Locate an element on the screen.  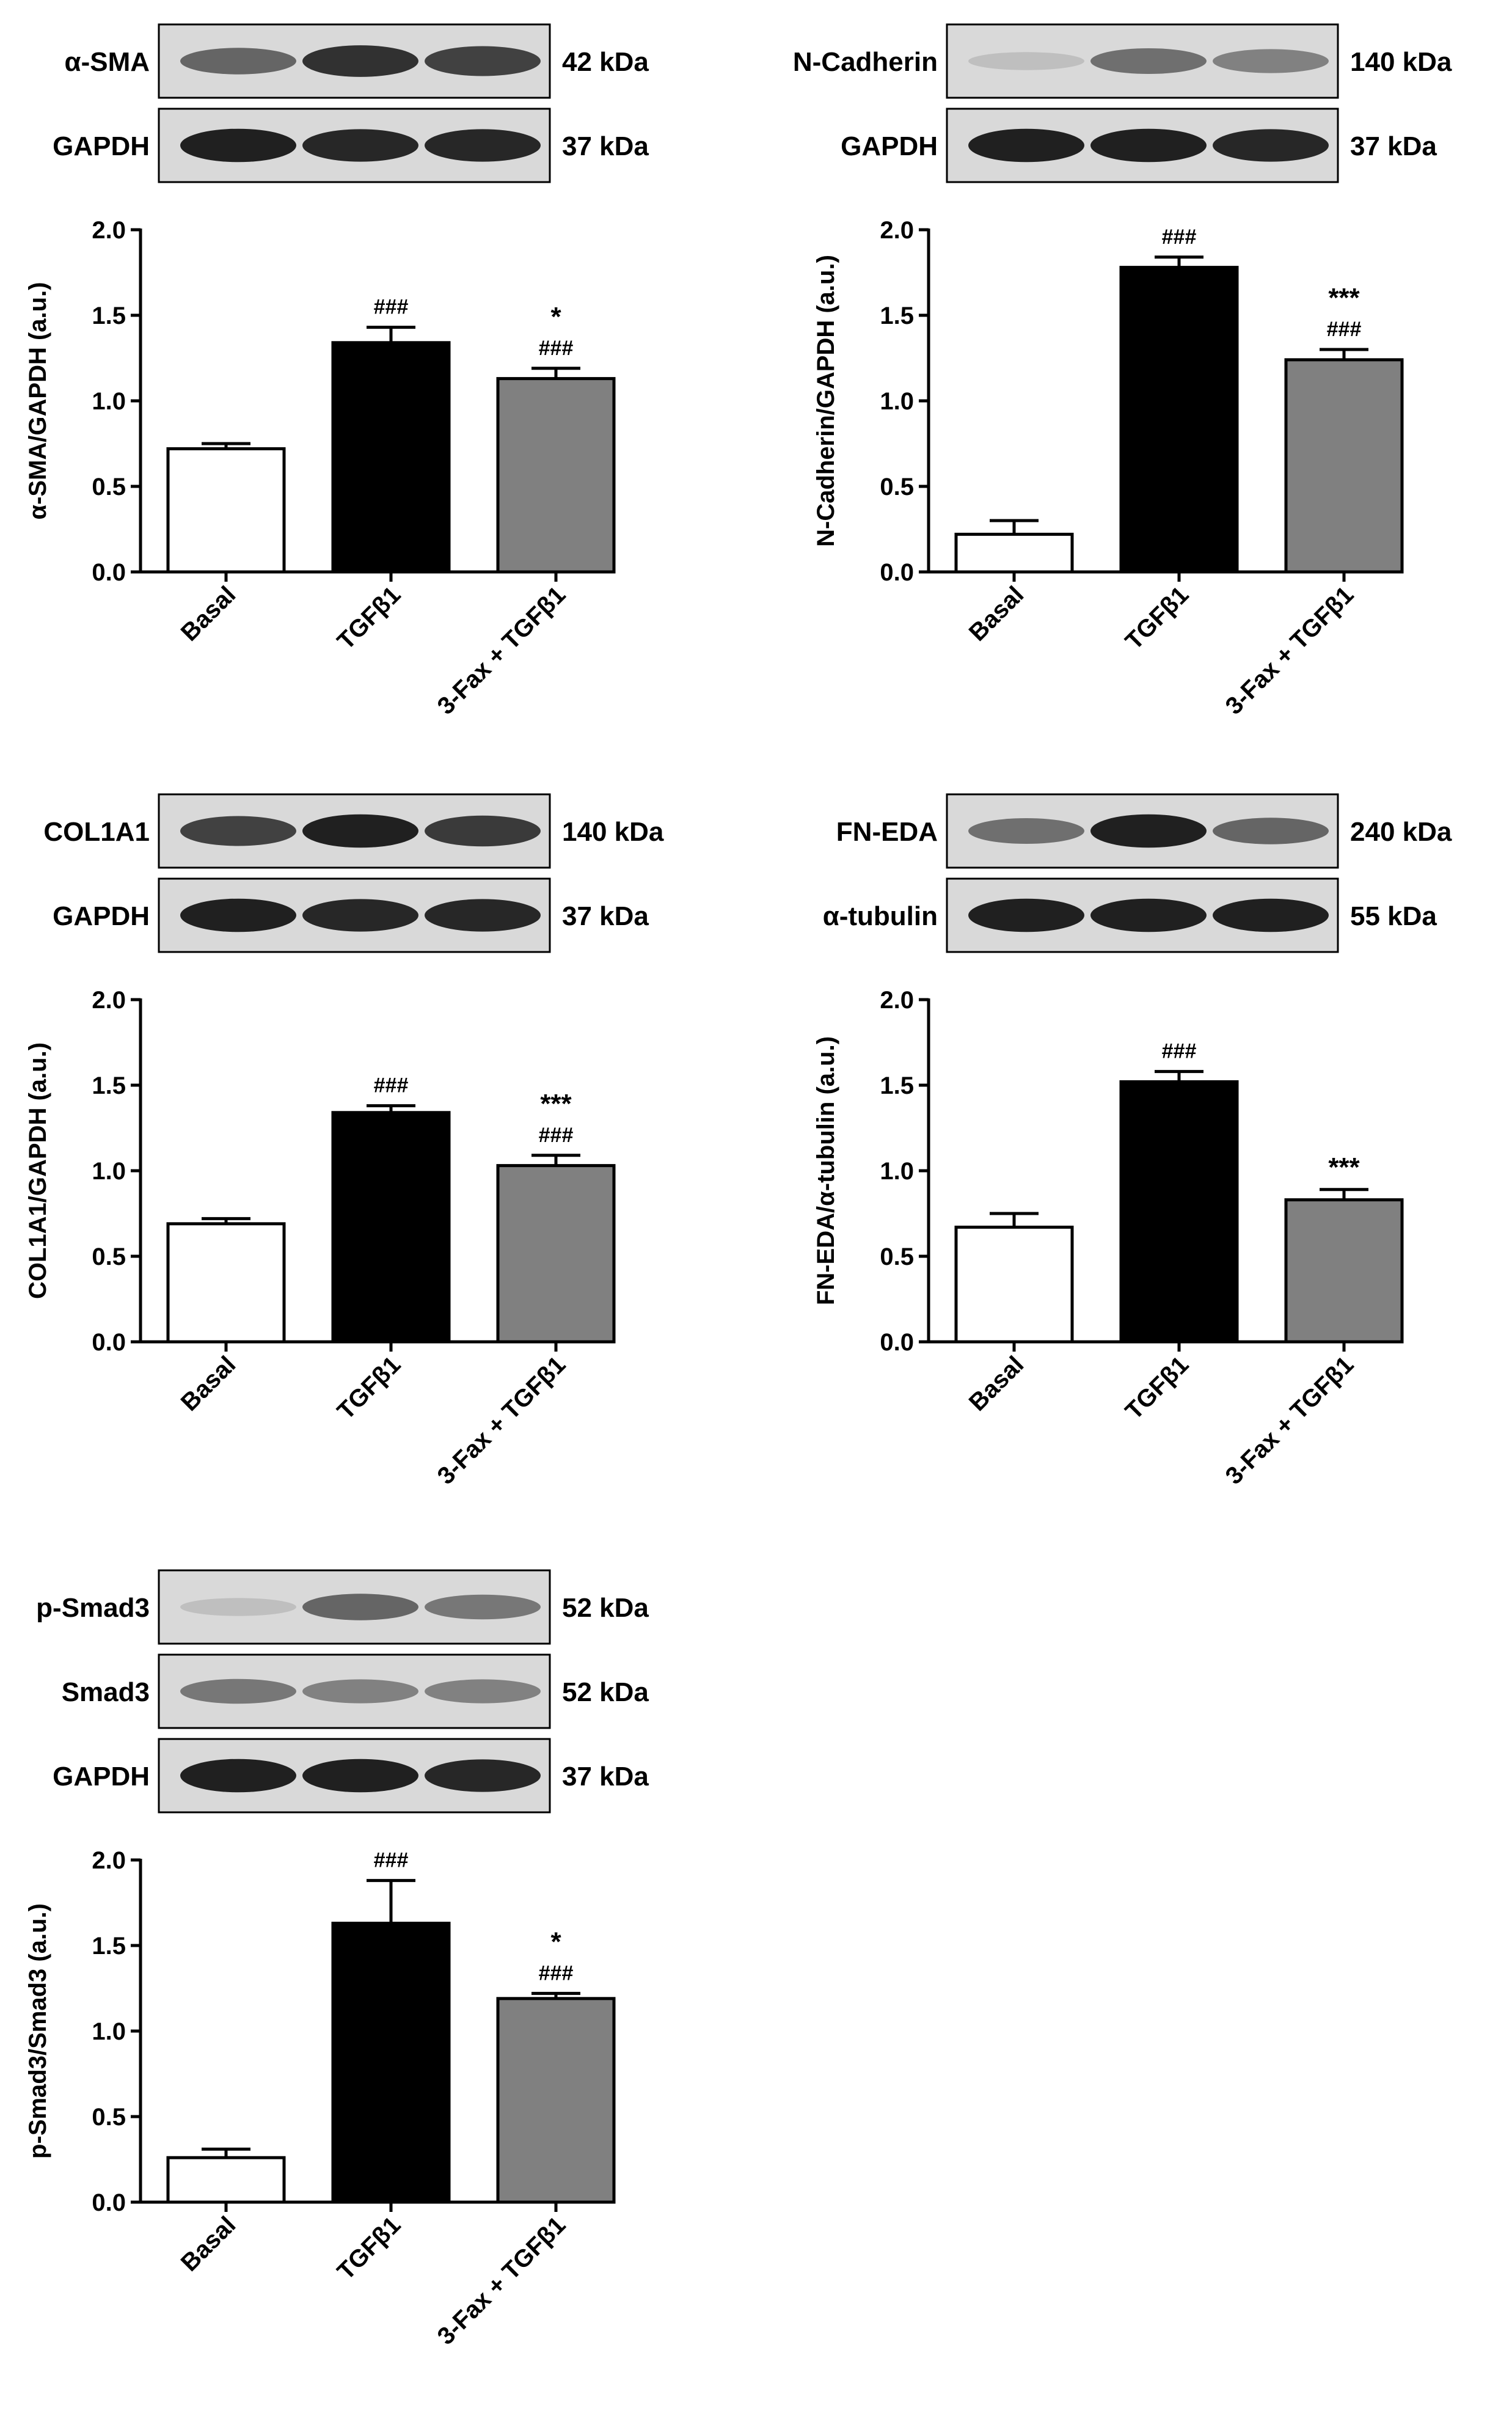
blot-strip: FN-EDA 240 kDa is located at coordinates (1144, 831).